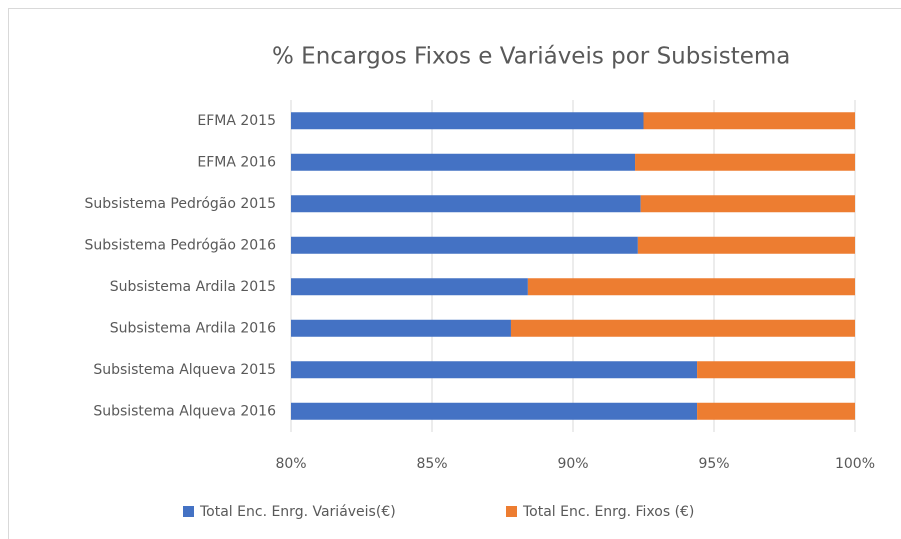 The width and height of the screenshot is (901, 539). I want to click on legend-label: Total Enc. Enrg. Fixos (€), so click(608, 512).